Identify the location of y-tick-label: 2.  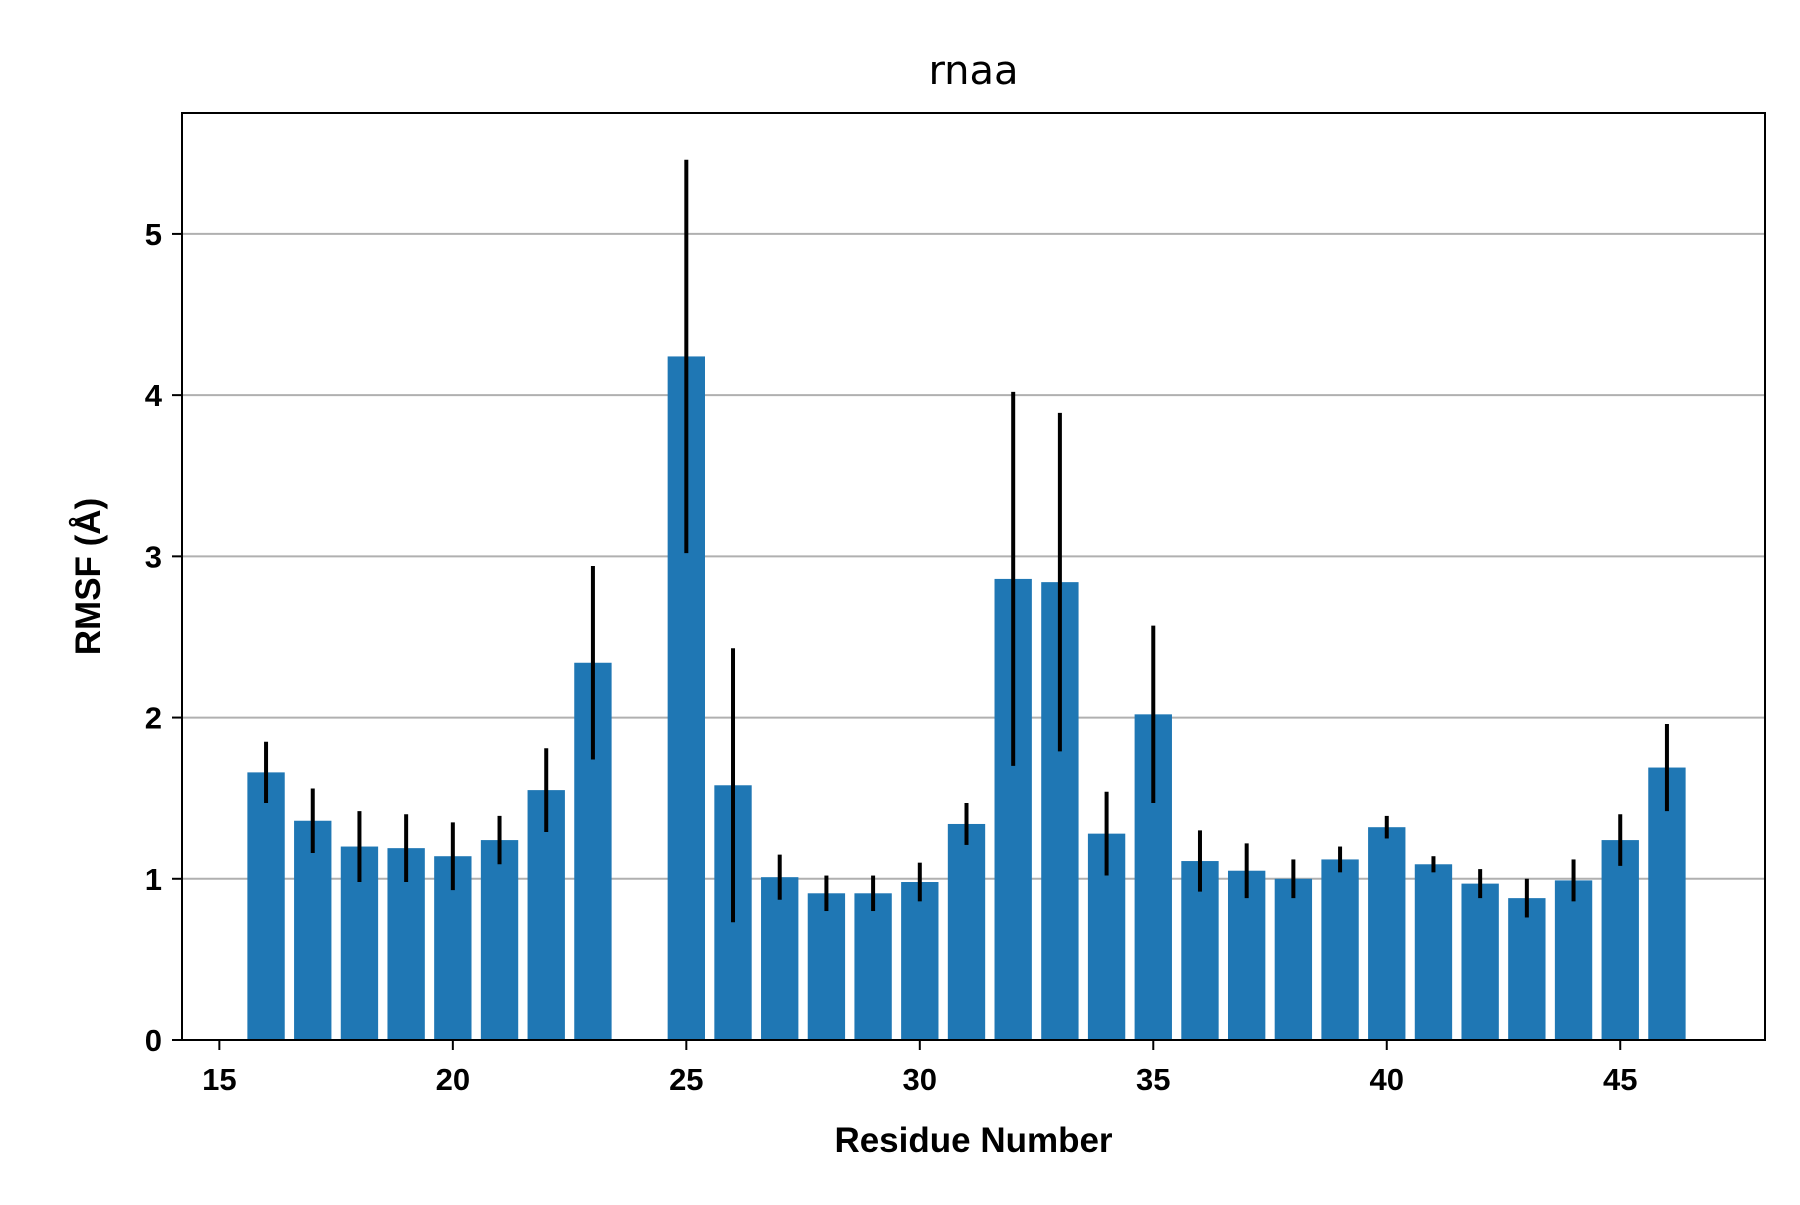
(153, 718).